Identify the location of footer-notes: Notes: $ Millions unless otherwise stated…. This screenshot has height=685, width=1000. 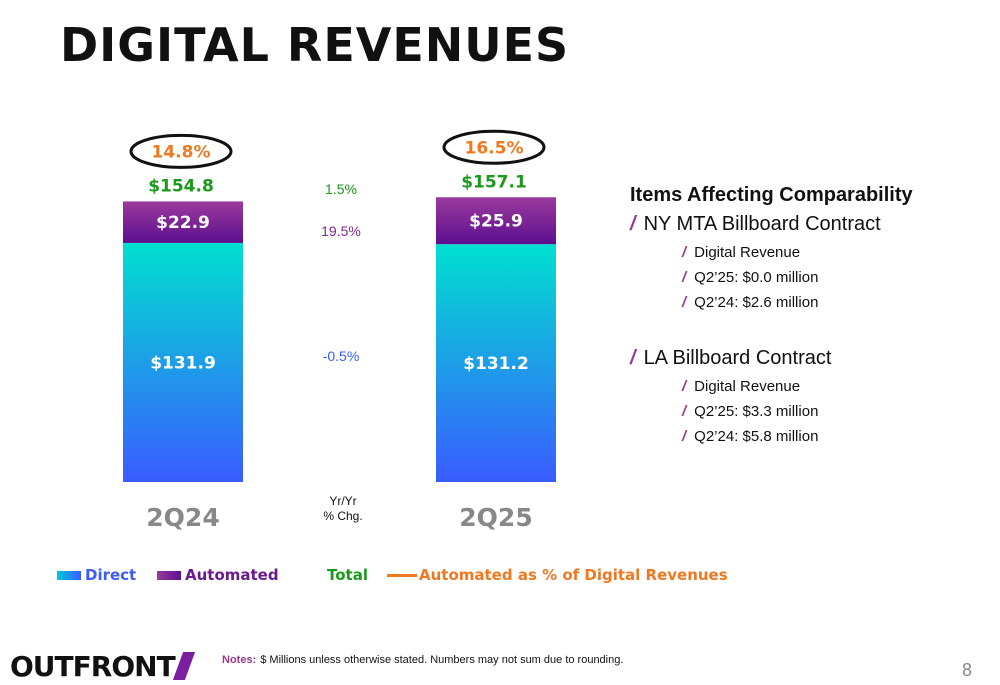
(422, 660).